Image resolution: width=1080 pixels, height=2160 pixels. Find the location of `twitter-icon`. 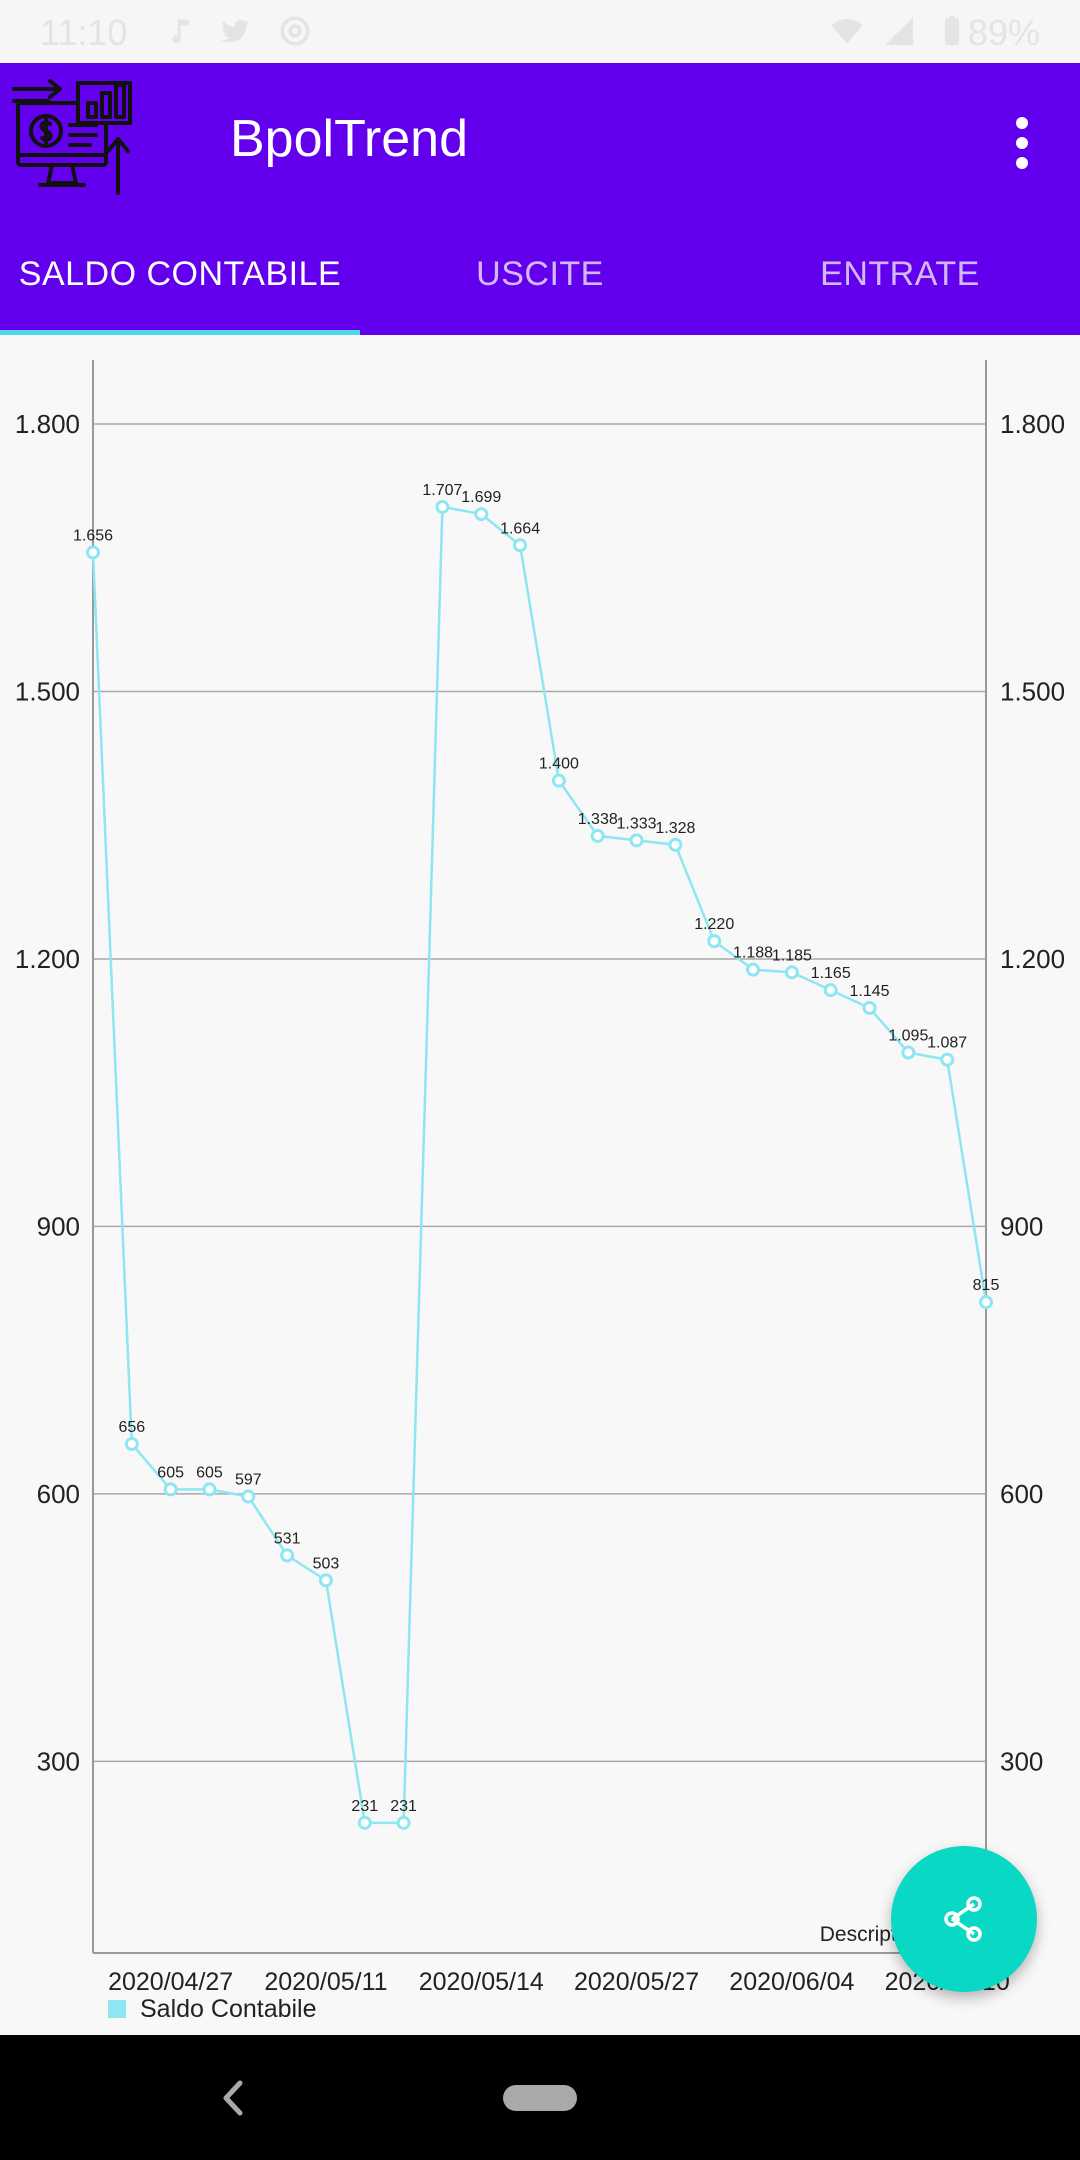

twitter-icon is located at coordinates (235, 31).